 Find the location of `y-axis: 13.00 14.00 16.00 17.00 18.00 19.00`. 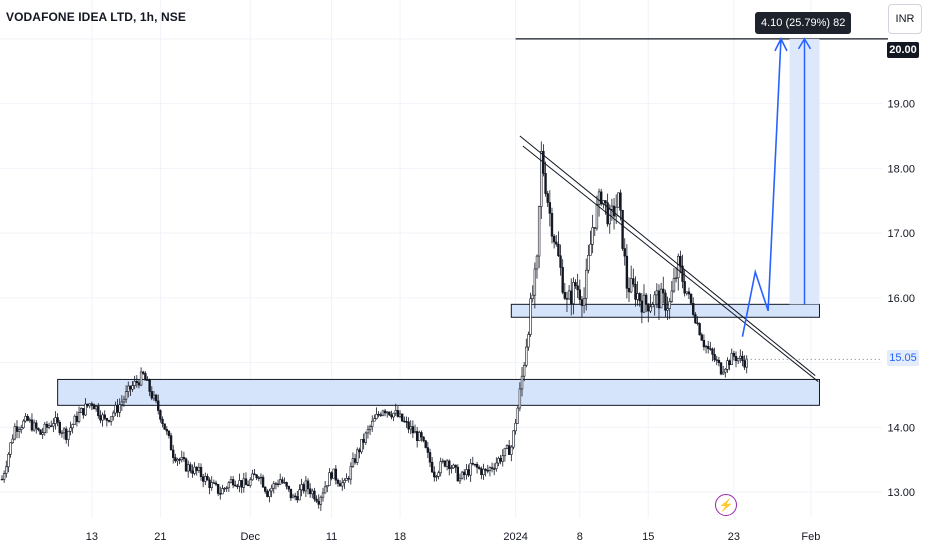

y-axis: 13.00 14.00 16.00 17.00 18.00 19.00 is located at coordinates (901, 299).